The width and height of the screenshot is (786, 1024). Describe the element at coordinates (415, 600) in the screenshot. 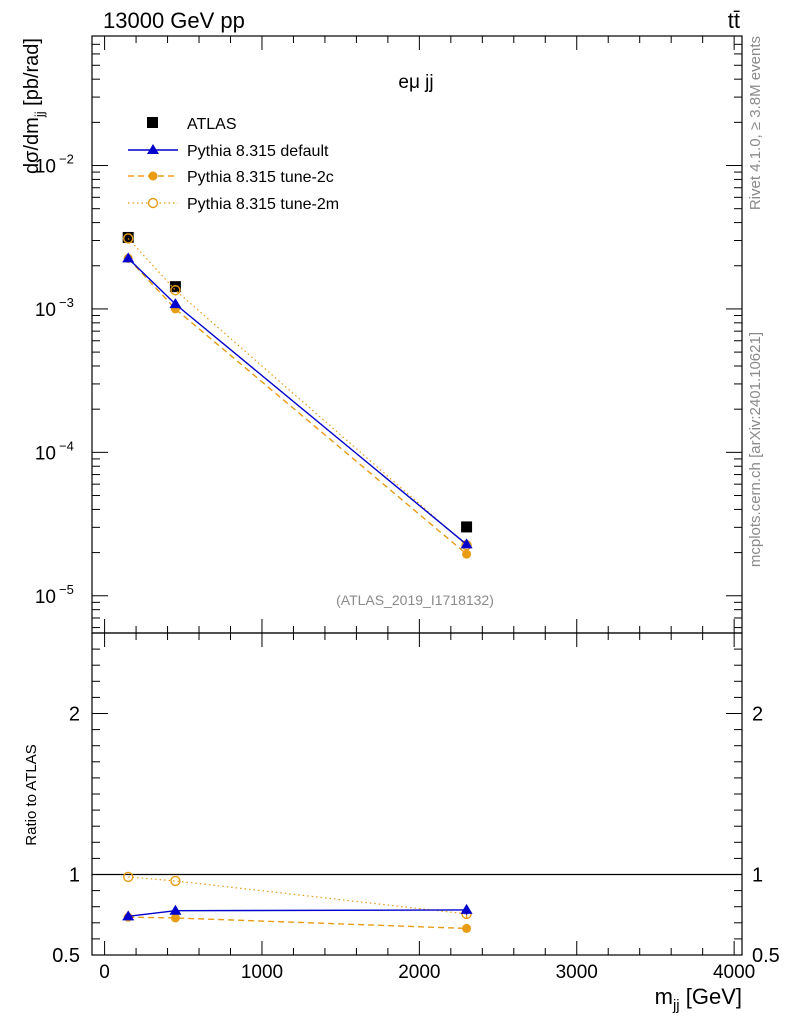

I see `analysis-id: (ATLAS_2019_I1718132)` at that location.